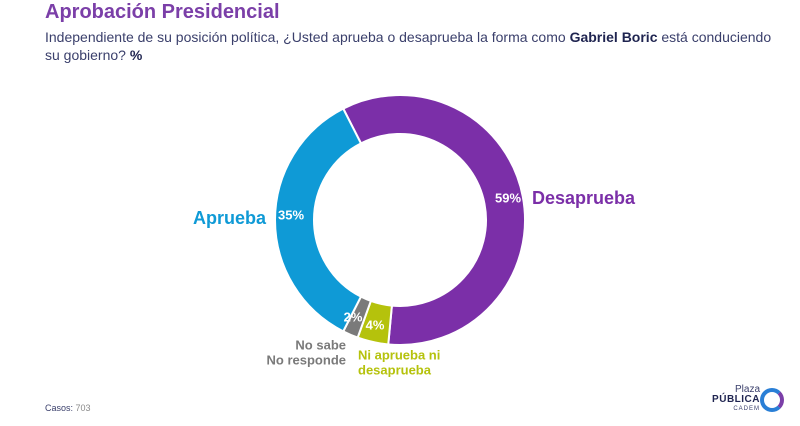 The height and width of the screenshot is (426, 800). Describe the element at coordinates (408, 46) in the screenshot. I see `question-text-end: está conduciendo su gobierno?` at that location.